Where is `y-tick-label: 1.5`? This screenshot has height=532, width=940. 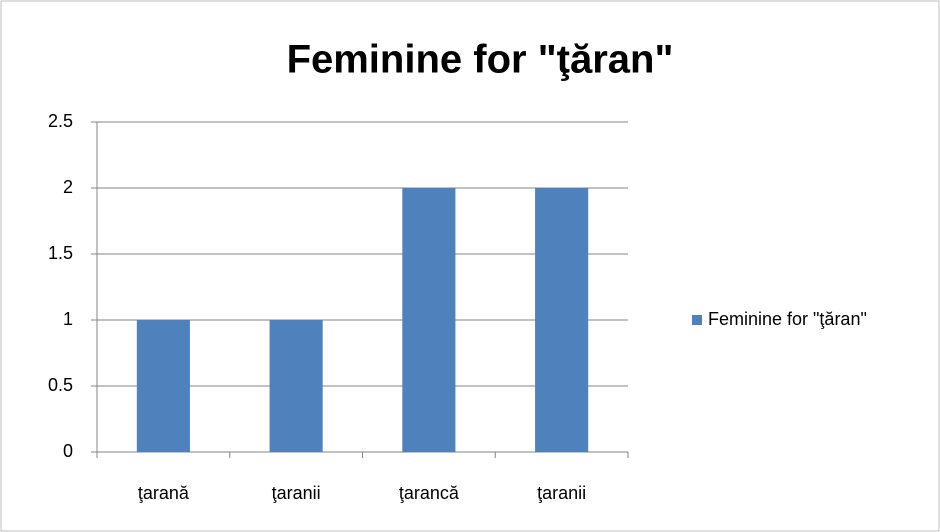
y-tick-label: 1.5 is located at coordinates (60, 253).